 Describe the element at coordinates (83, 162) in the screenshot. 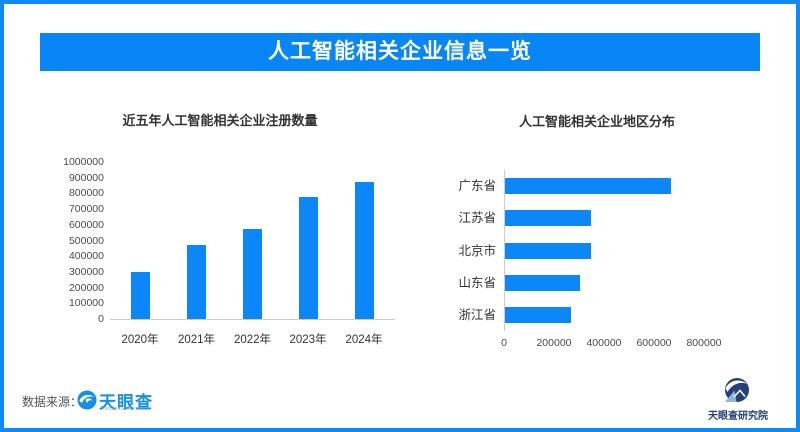

I see `y-tick-label: 1000000` at that location.